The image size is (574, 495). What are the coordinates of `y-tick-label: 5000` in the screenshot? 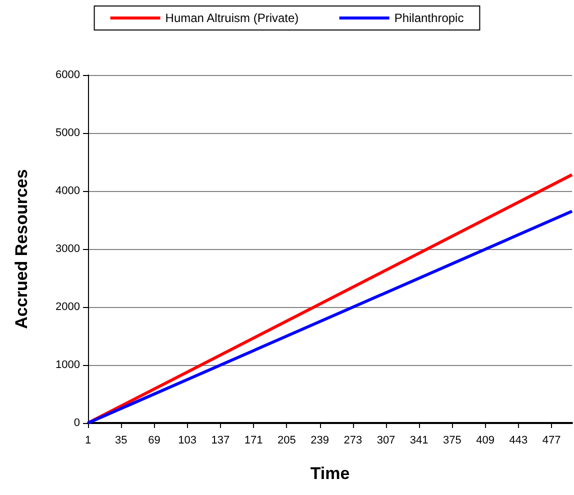 It's located at (68, 133).